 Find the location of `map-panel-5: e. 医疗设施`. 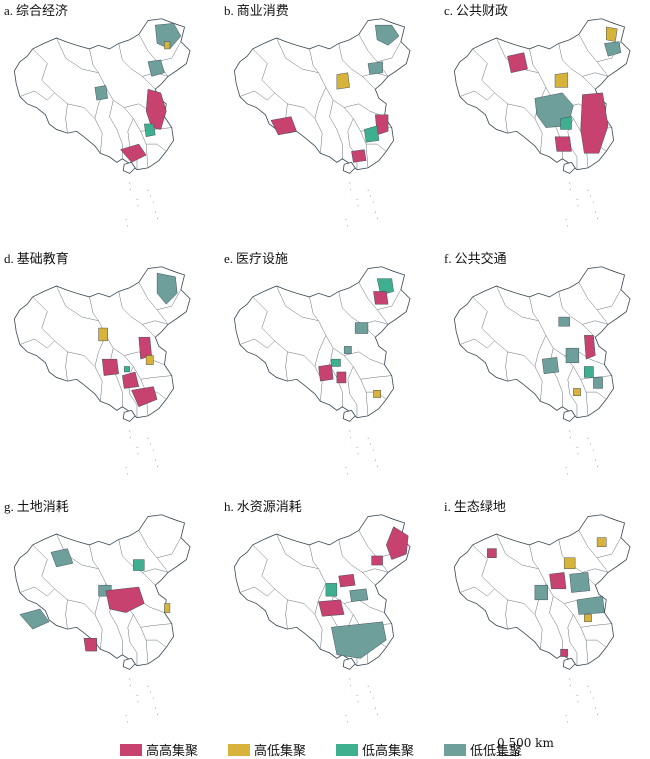

map-panel-5: e. 医疗设施 is located at coordinates (324, 365).